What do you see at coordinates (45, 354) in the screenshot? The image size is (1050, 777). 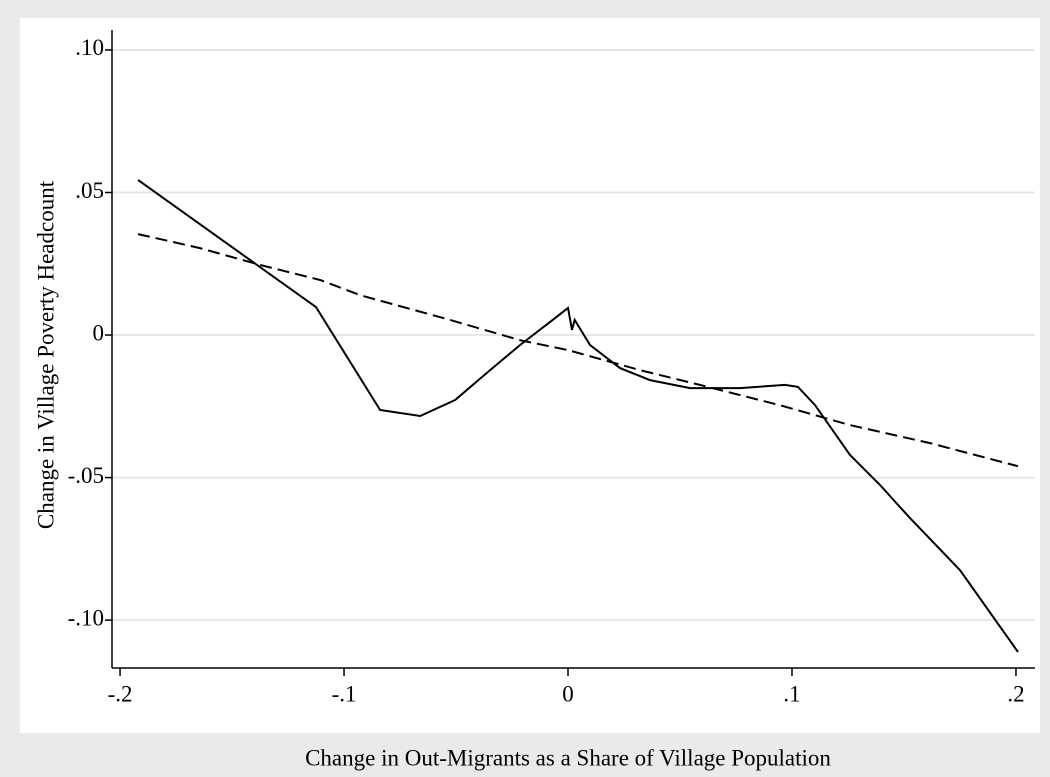 I see `y-axis-title: Change in Village Poverty Headcount` at bounding box center [45, 354].